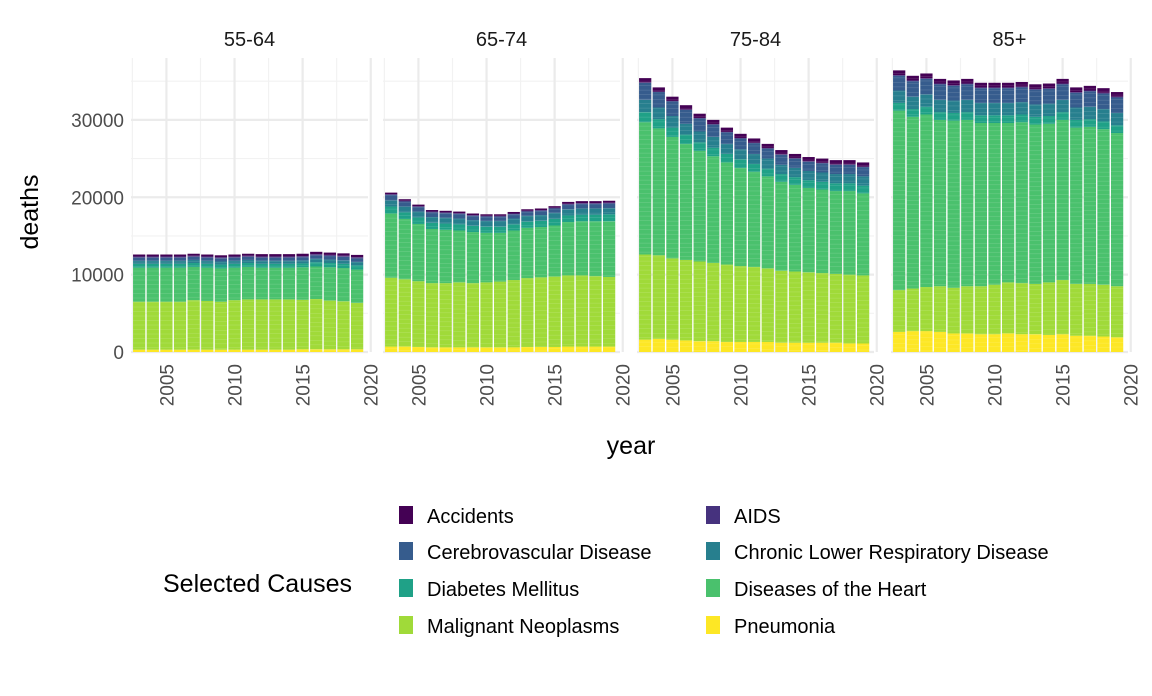  What do you see at coordinates (153, 259) in the screenshot?
I see `bar-cerebrovascular-disease-2004` at bounding box center [153, 259].